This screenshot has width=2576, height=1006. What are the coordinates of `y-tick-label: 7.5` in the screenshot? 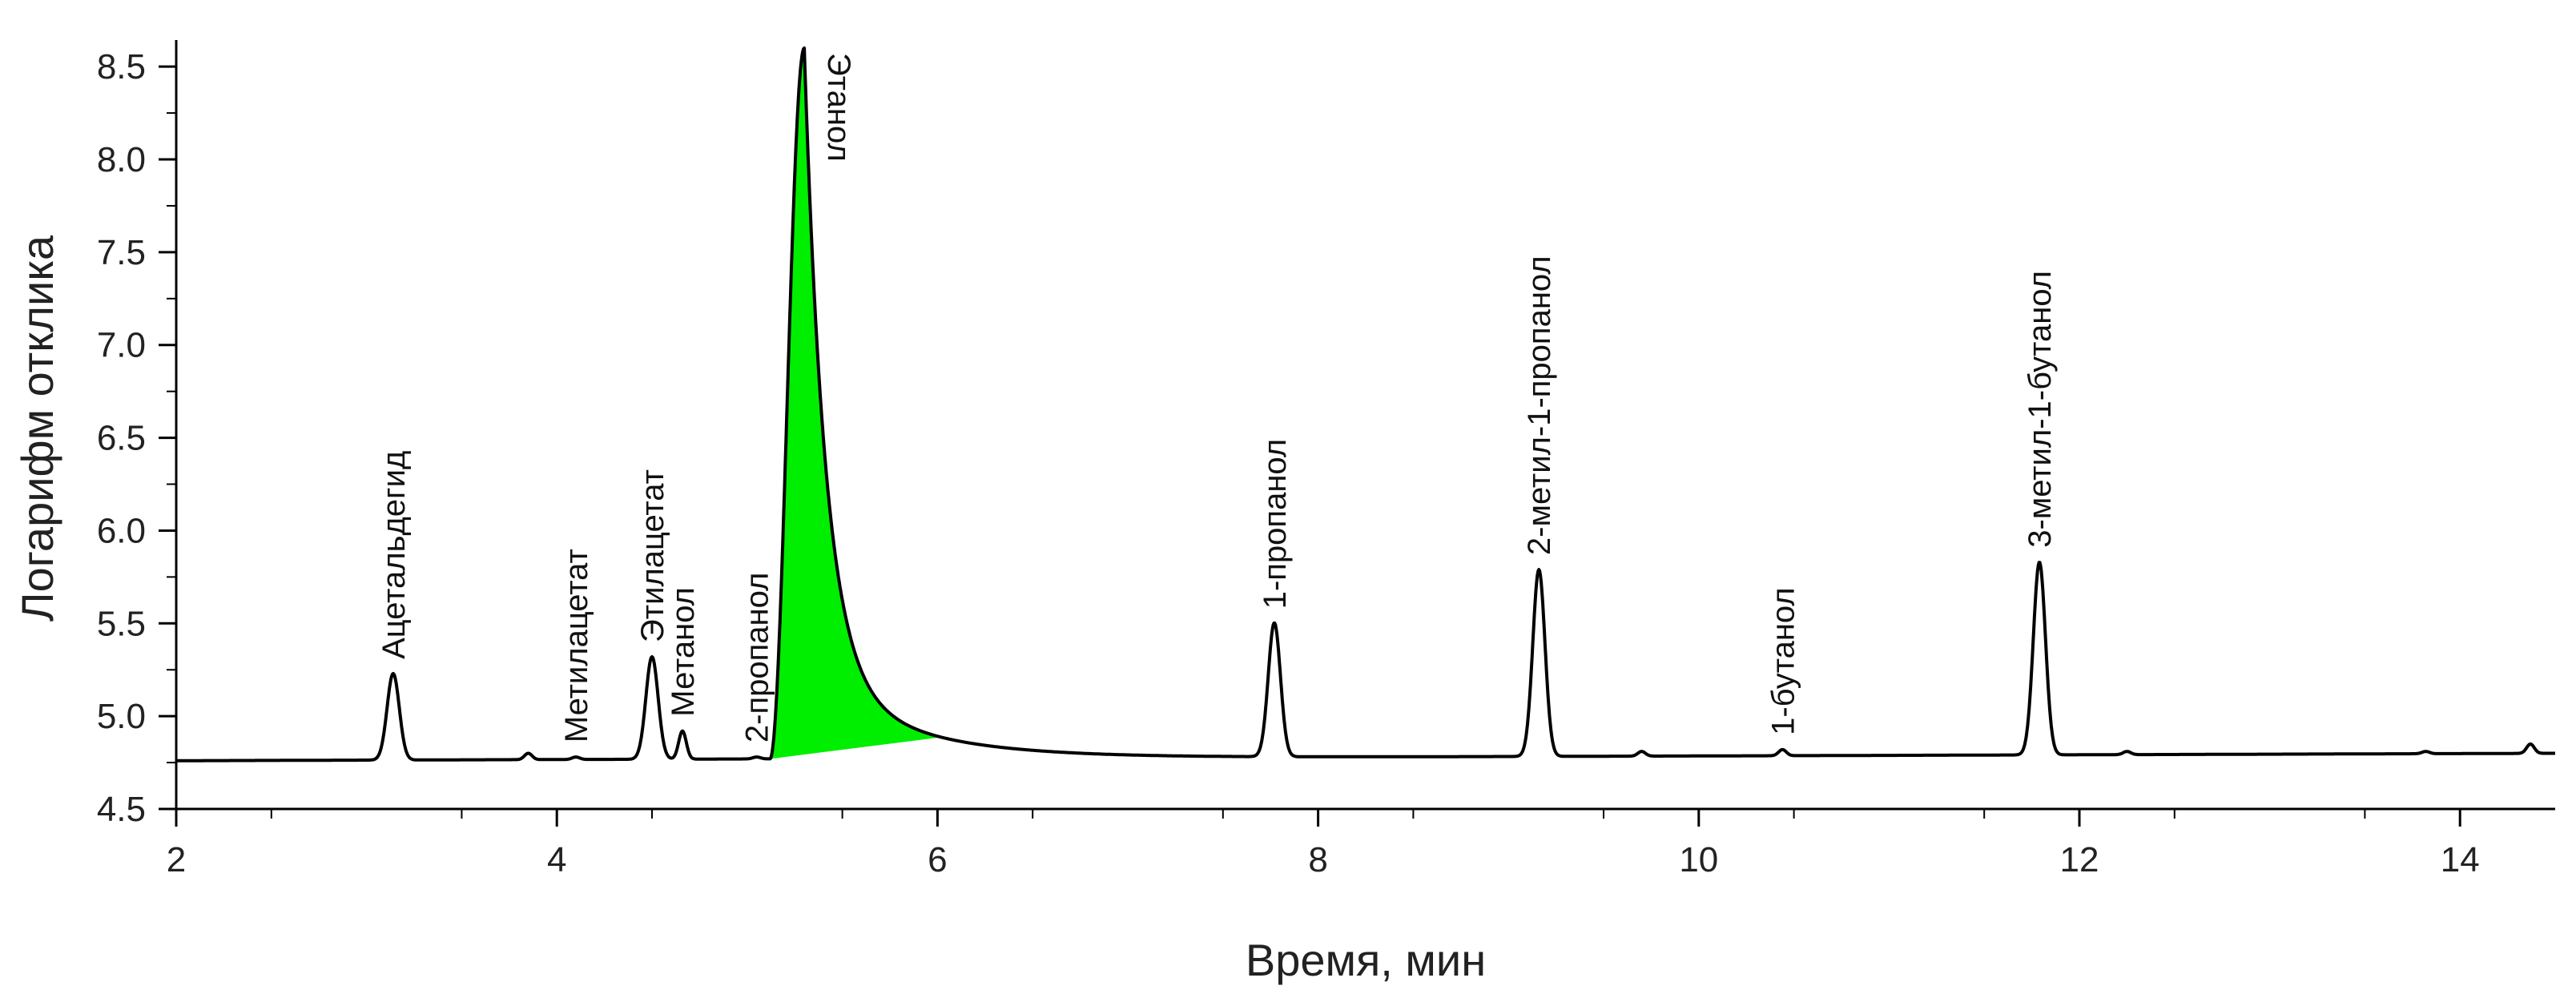 It's located at (121, 252).